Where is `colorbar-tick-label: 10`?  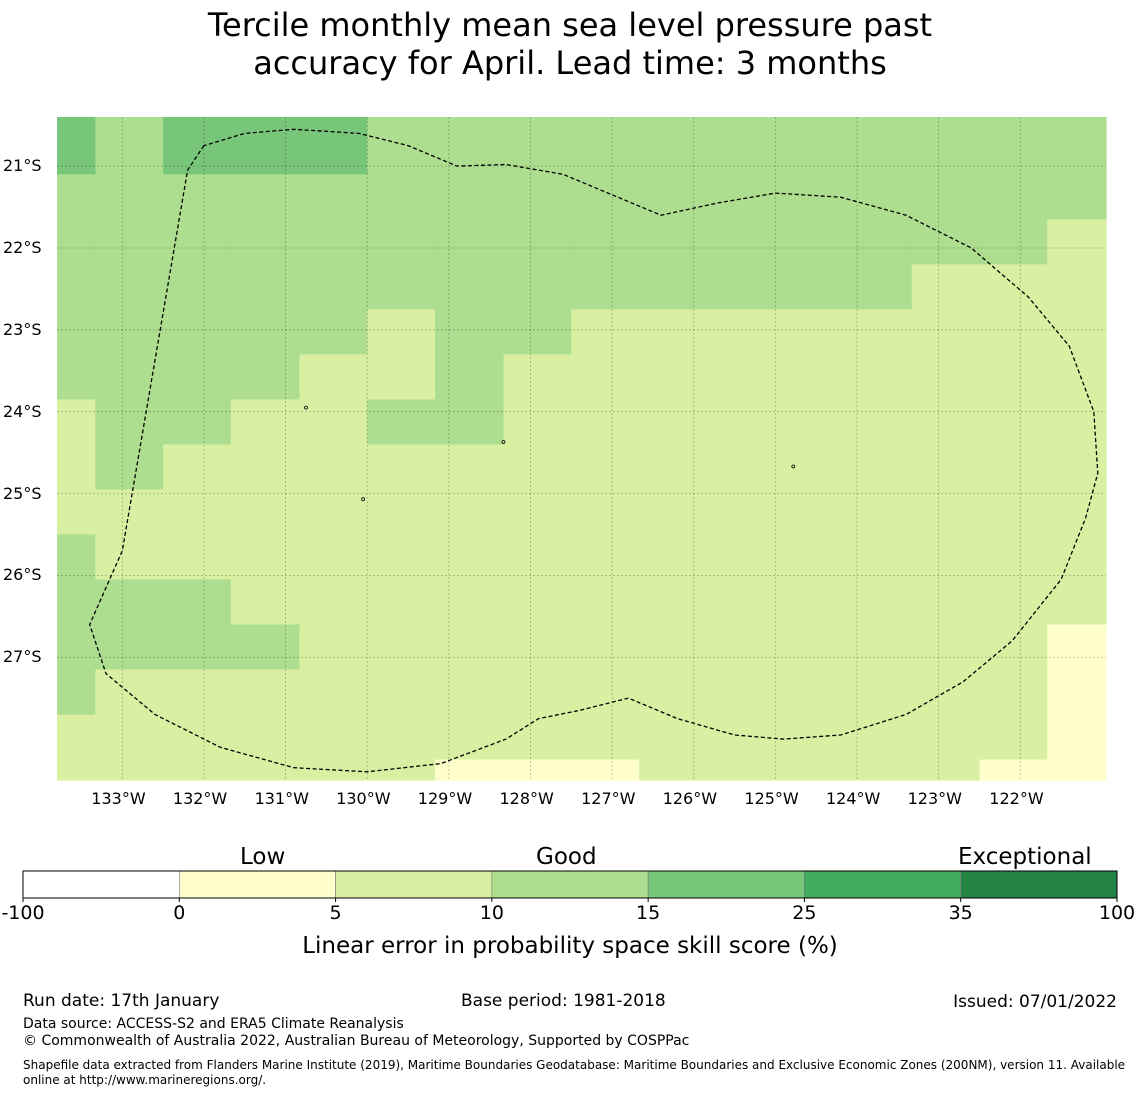 colorbar-tick-label: 10 is located at coordinates (491, 913).